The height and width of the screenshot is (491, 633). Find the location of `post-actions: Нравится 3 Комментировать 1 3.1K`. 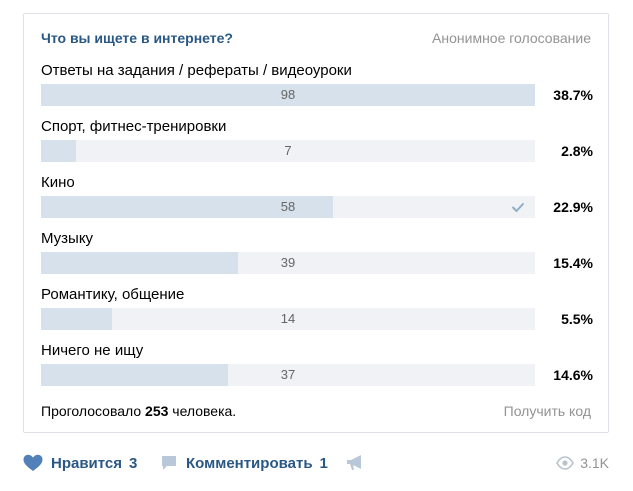

post-actions: Нравится 3 Комментировать 1 3.1K is located at coordinates (316, 463).